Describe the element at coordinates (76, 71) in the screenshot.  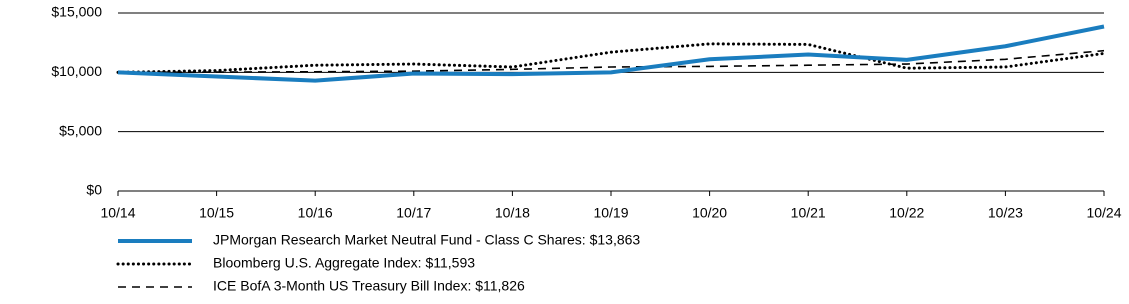
I see `y-tick-label: $10,000` at that location.